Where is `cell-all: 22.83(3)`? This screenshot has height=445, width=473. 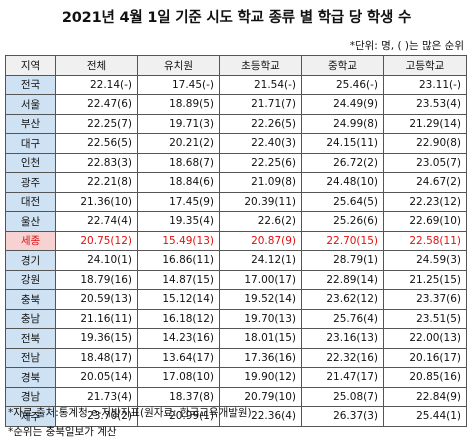 cell-all: 22.83(3) is located at coordinates (96, 162).